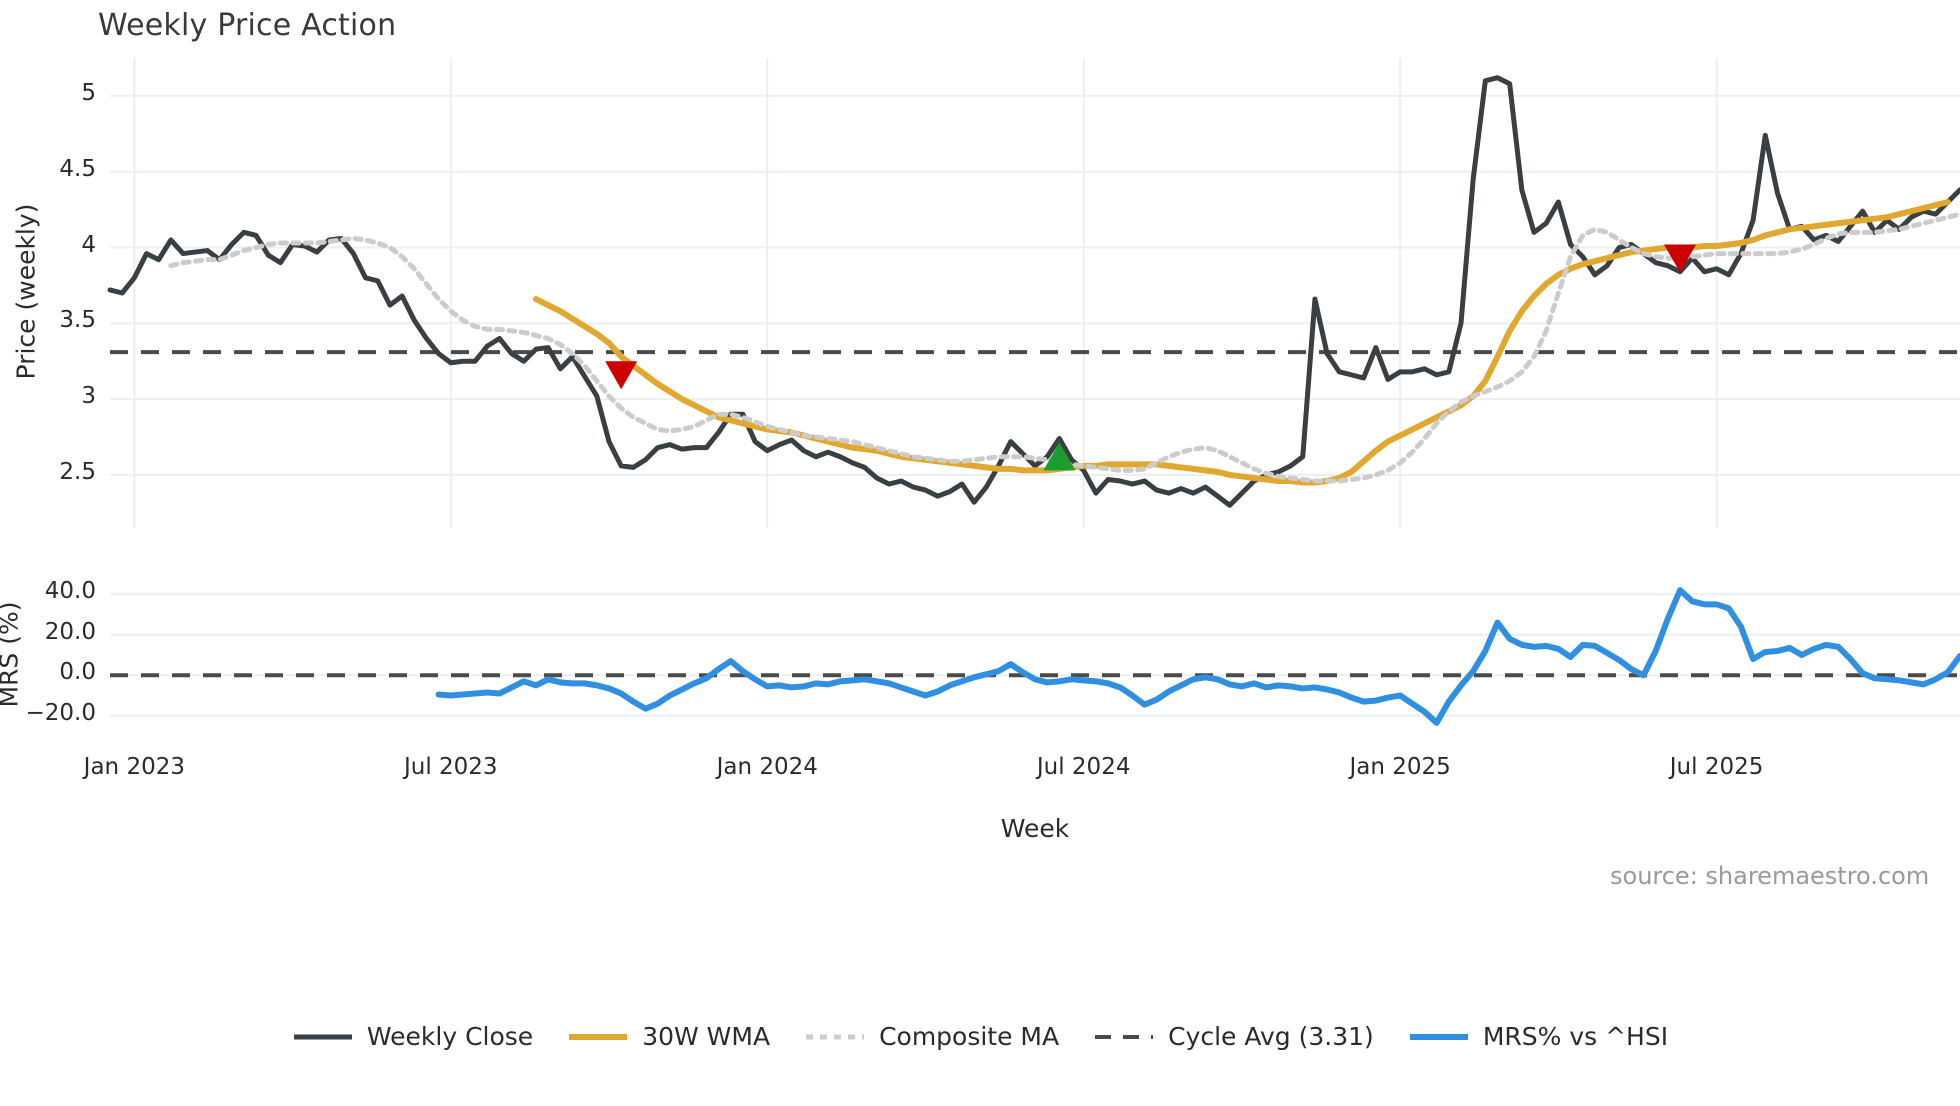  I want to click on legend-label: 30W WMA, so click(706, 1036).